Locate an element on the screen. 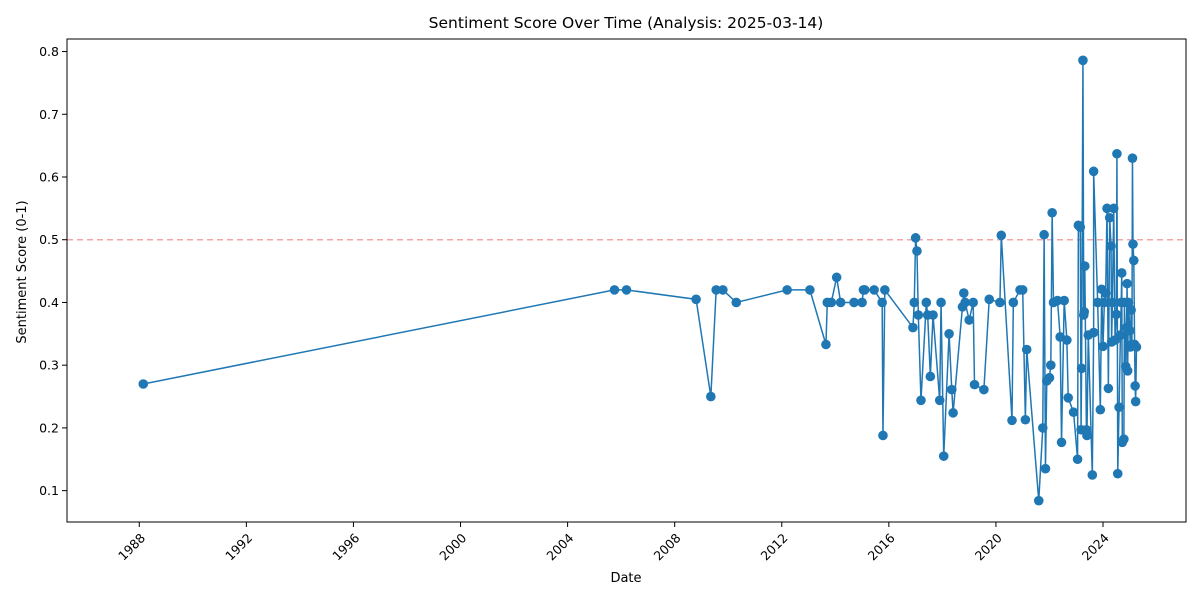 The width and height of the screenshot is (1200, 600). x-tick-label: 2000 is located at coordinates (452, 546).